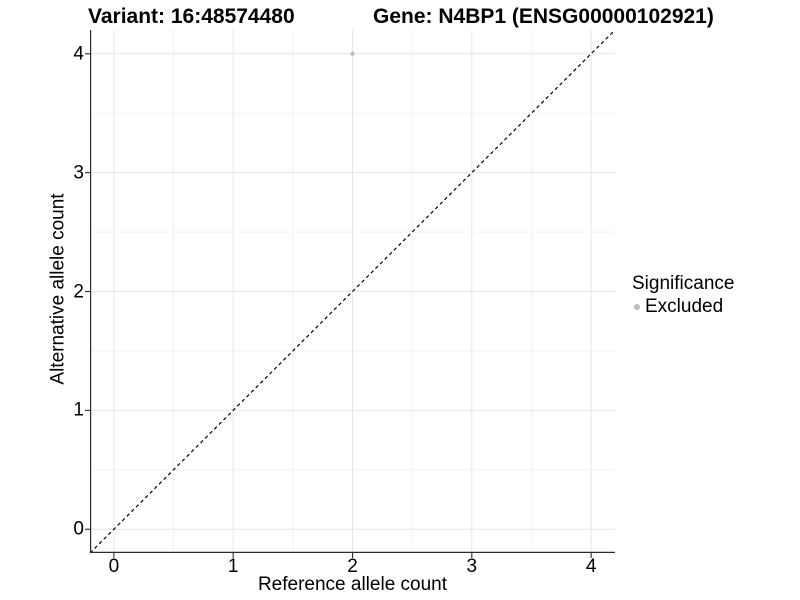 Image resolution: width=800 pixels, height=600 pixels. Describe the element at coordinates (352, 584) in the screenshot. I see `x-axis-title: Reference allele count` at that location.